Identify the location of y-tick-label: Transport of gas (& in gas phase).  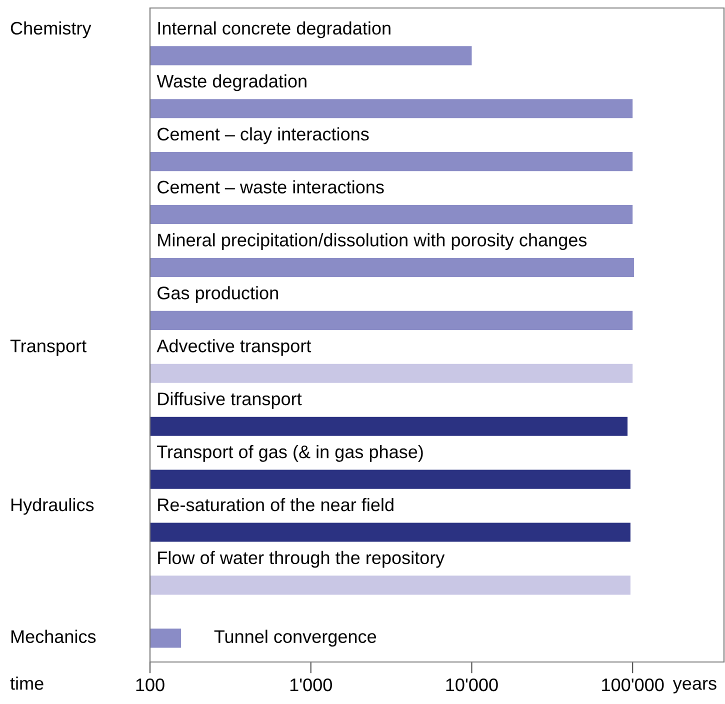
(290, 453).